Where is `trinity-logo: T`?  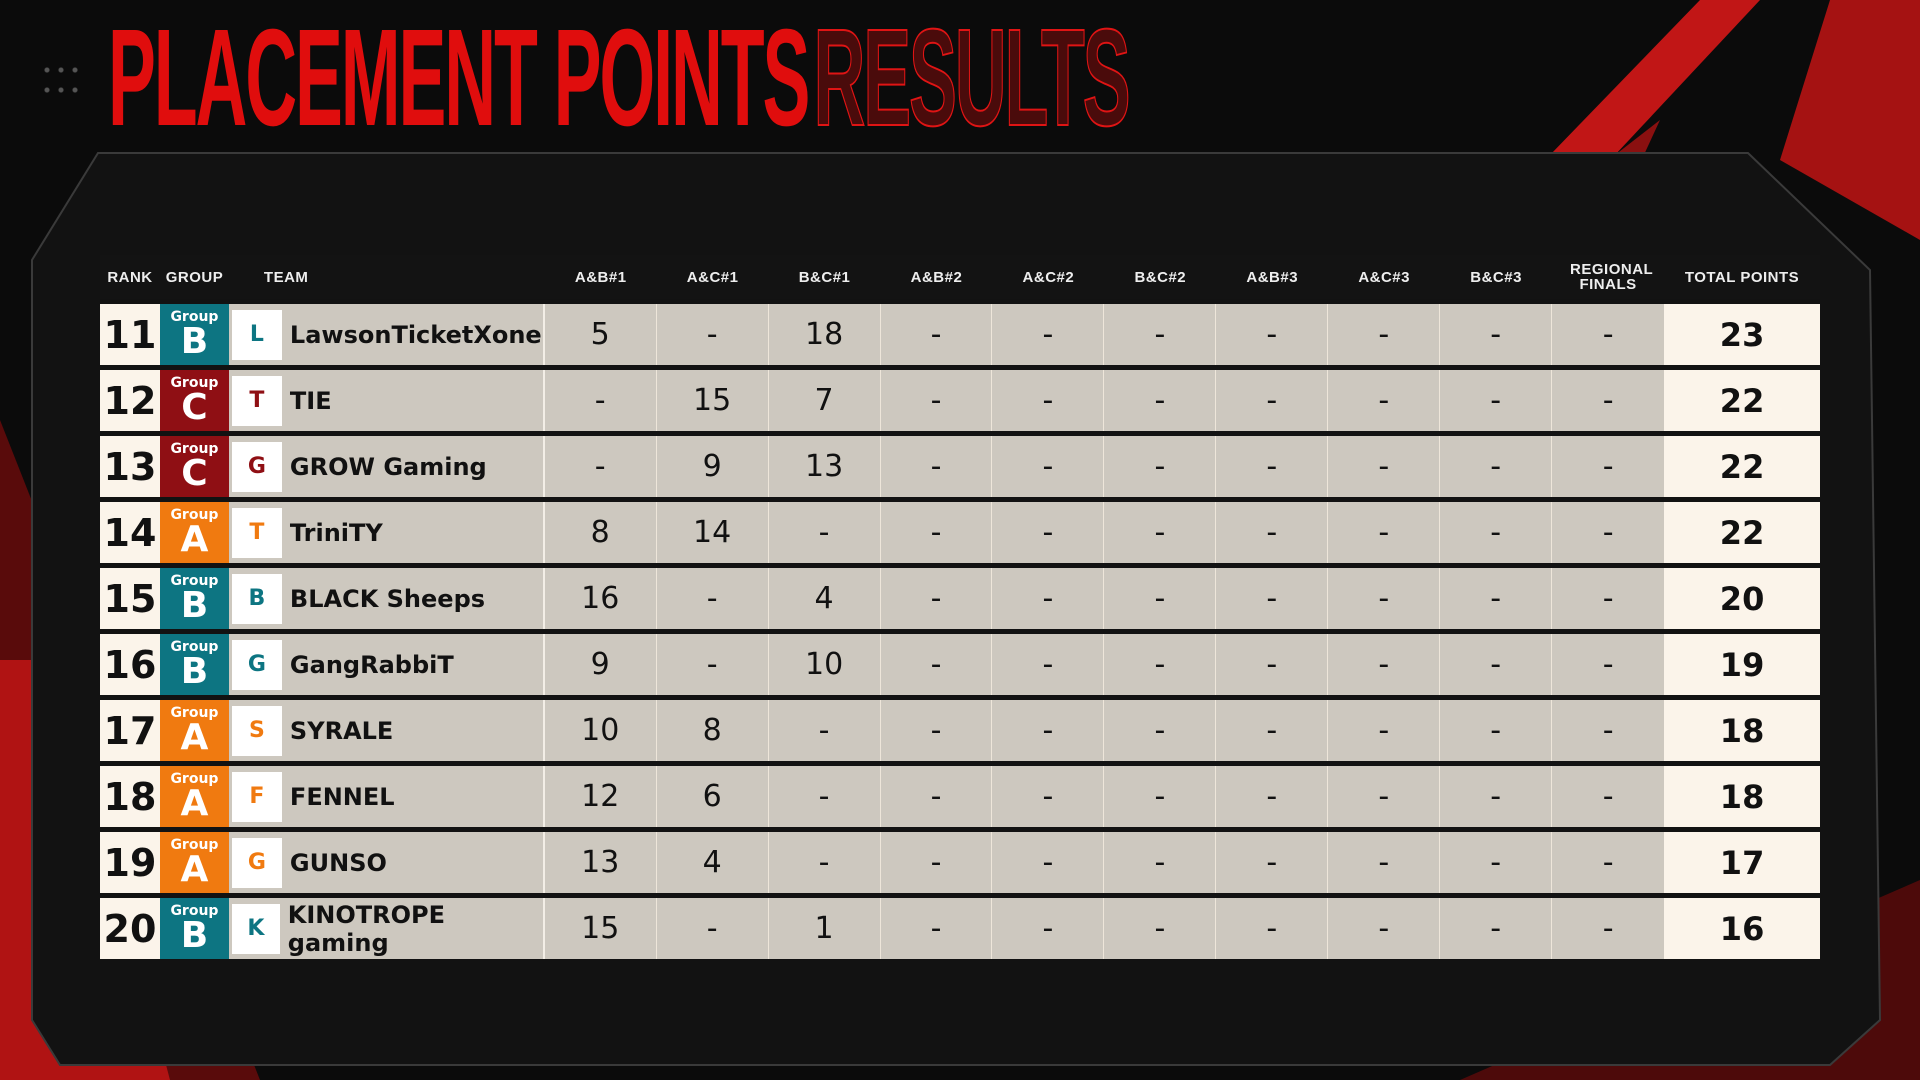
trinity-logo: T is located at coordinates (256, 532).